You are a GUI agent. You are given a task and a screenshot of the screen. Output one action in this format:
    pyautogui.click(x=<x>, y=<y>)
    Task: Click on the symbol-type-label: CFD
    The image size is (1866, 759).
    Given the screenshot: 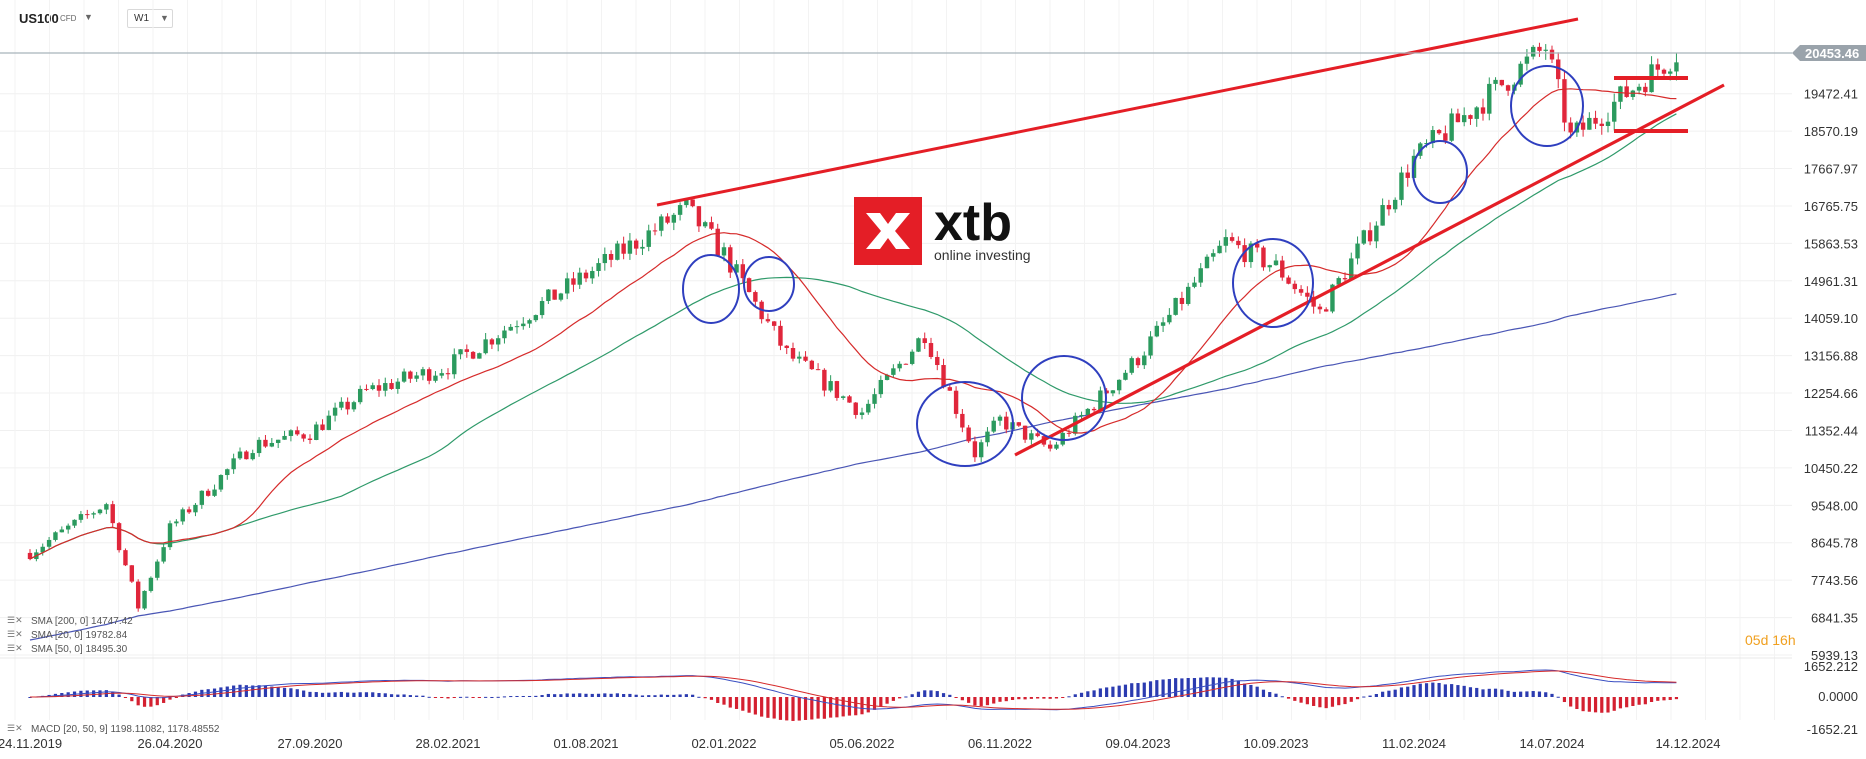 What is the action you would take?
    pyautogui.click(x=68, y=18)
    